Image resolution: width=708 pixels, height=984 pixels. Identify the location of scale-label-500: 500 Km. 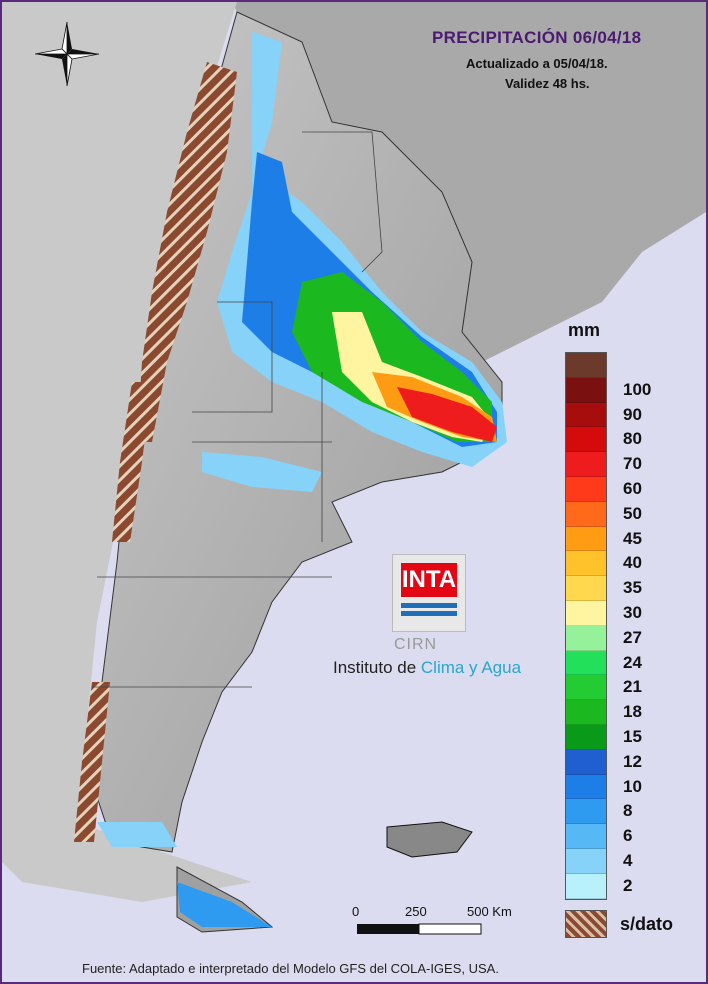
(489, 911).